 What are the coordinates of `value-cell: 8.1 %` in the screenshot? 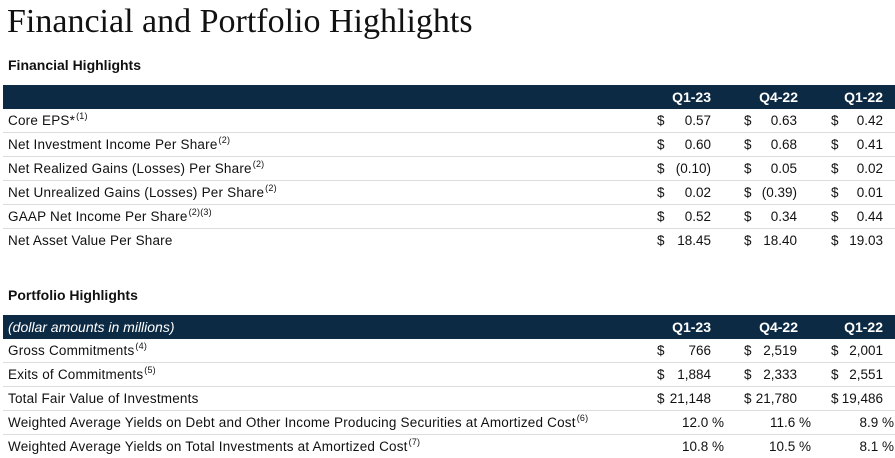 It's located at (876, 446).